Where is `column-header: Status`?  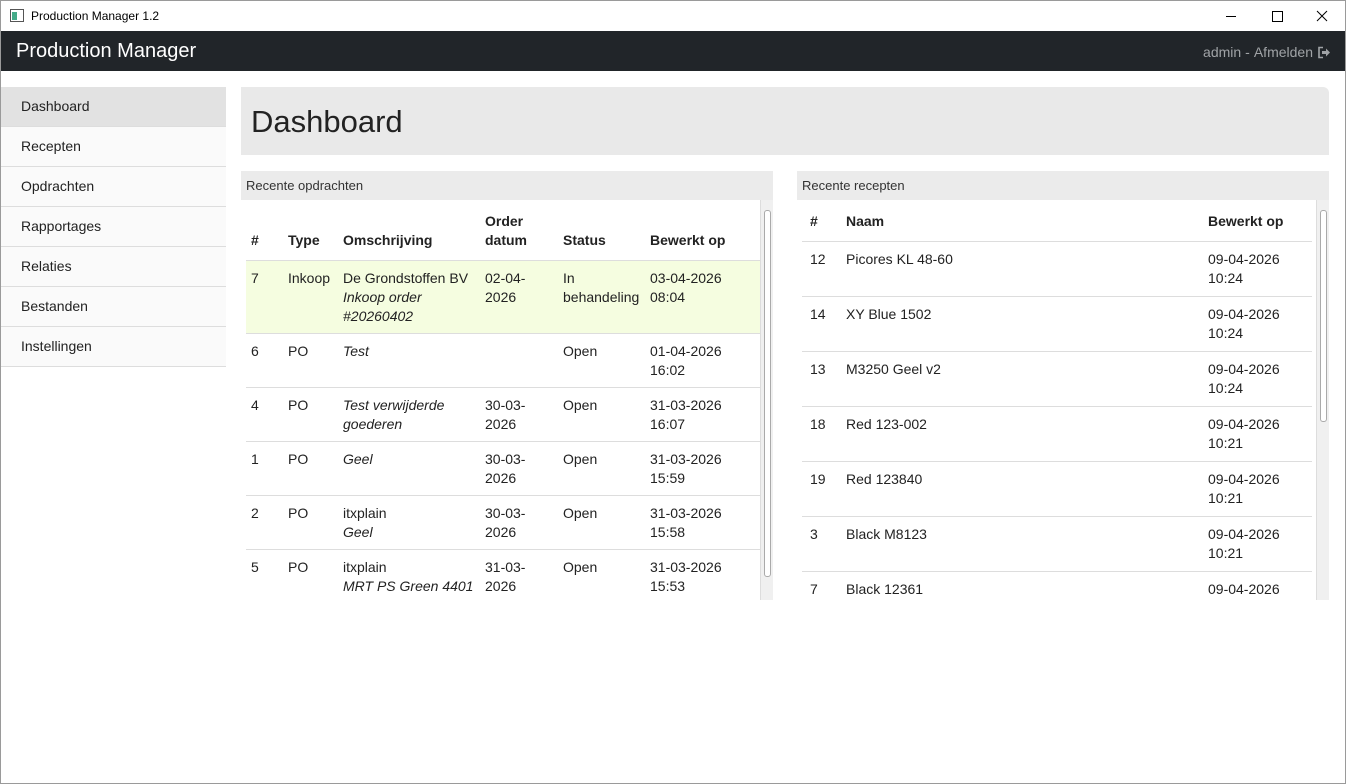
column-header: Status is located at coordinates (601, 230).